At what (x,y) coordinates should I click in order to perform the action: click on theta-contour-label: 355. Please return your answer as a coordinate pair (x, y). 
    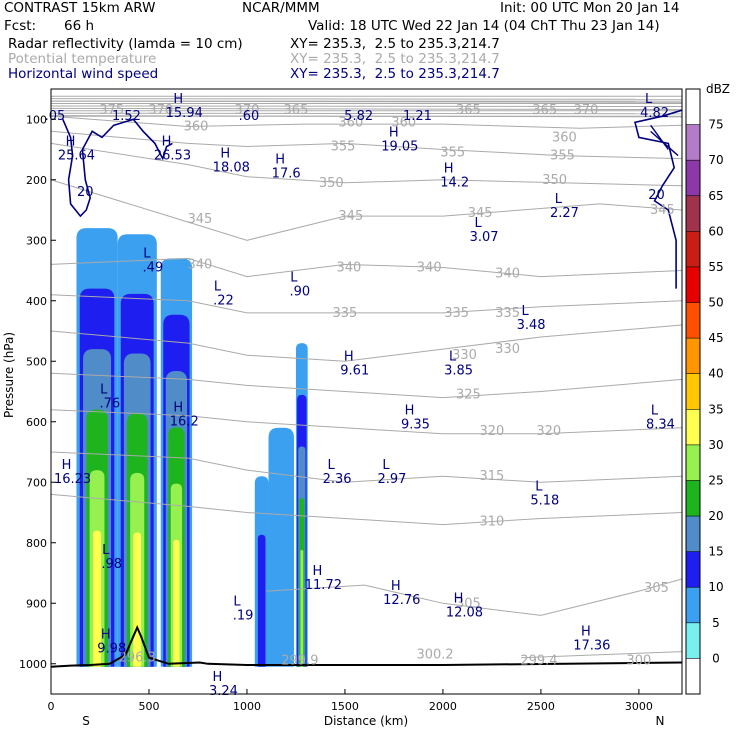
    Looking at the image, I should click on (562, 156).